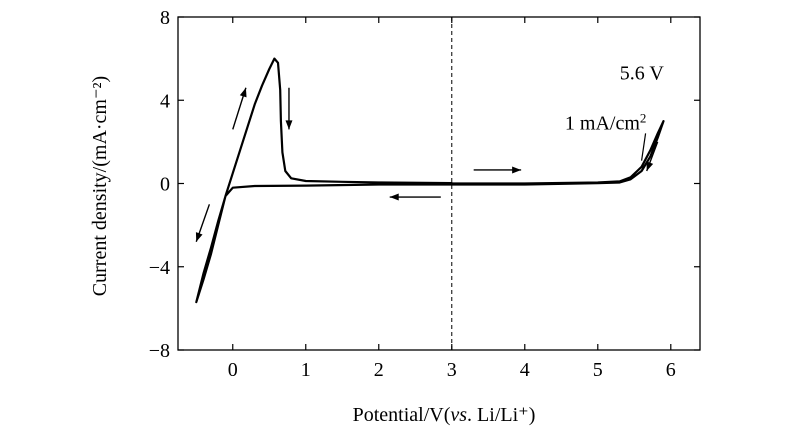 The image size is (800, 434). I want to click on x-tick-label: 0, so click(233, 370).